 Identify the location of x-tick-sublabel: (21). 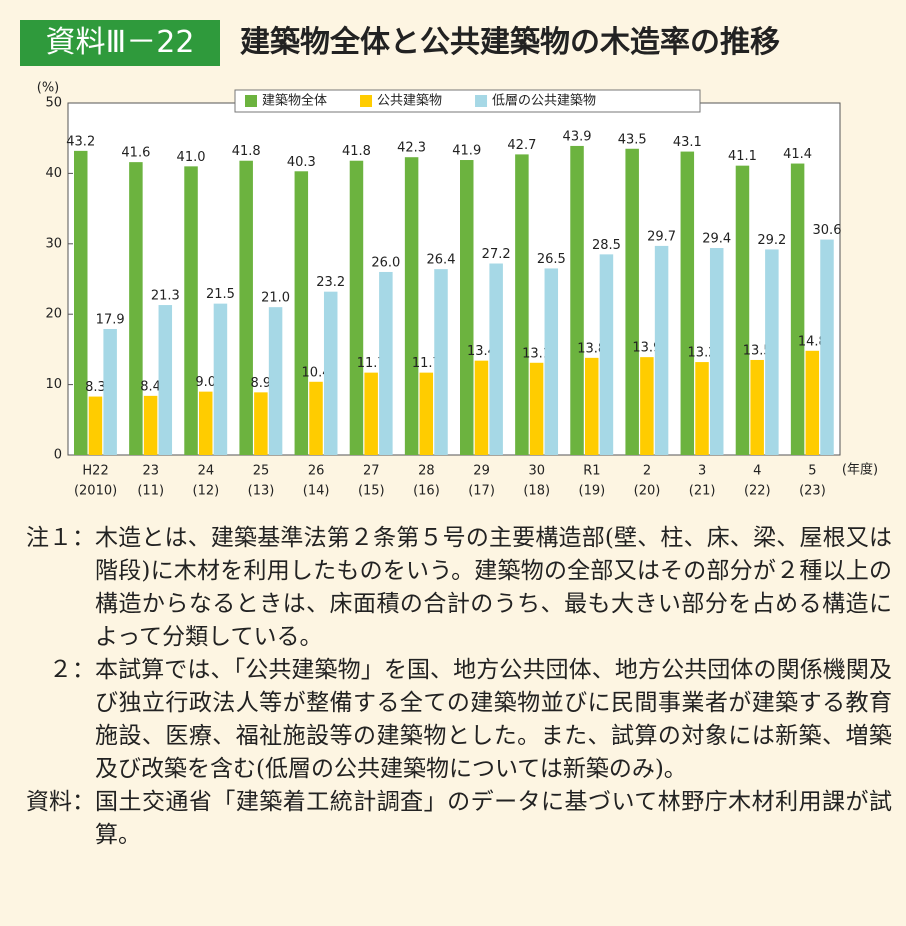
(702, 491).